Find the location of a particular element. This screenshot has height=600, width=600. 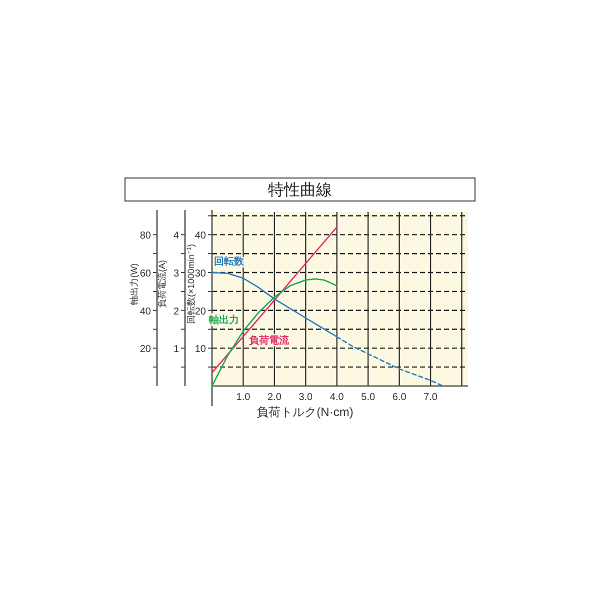

y2-tick-label: 1 is located at coordinates (176, 350).